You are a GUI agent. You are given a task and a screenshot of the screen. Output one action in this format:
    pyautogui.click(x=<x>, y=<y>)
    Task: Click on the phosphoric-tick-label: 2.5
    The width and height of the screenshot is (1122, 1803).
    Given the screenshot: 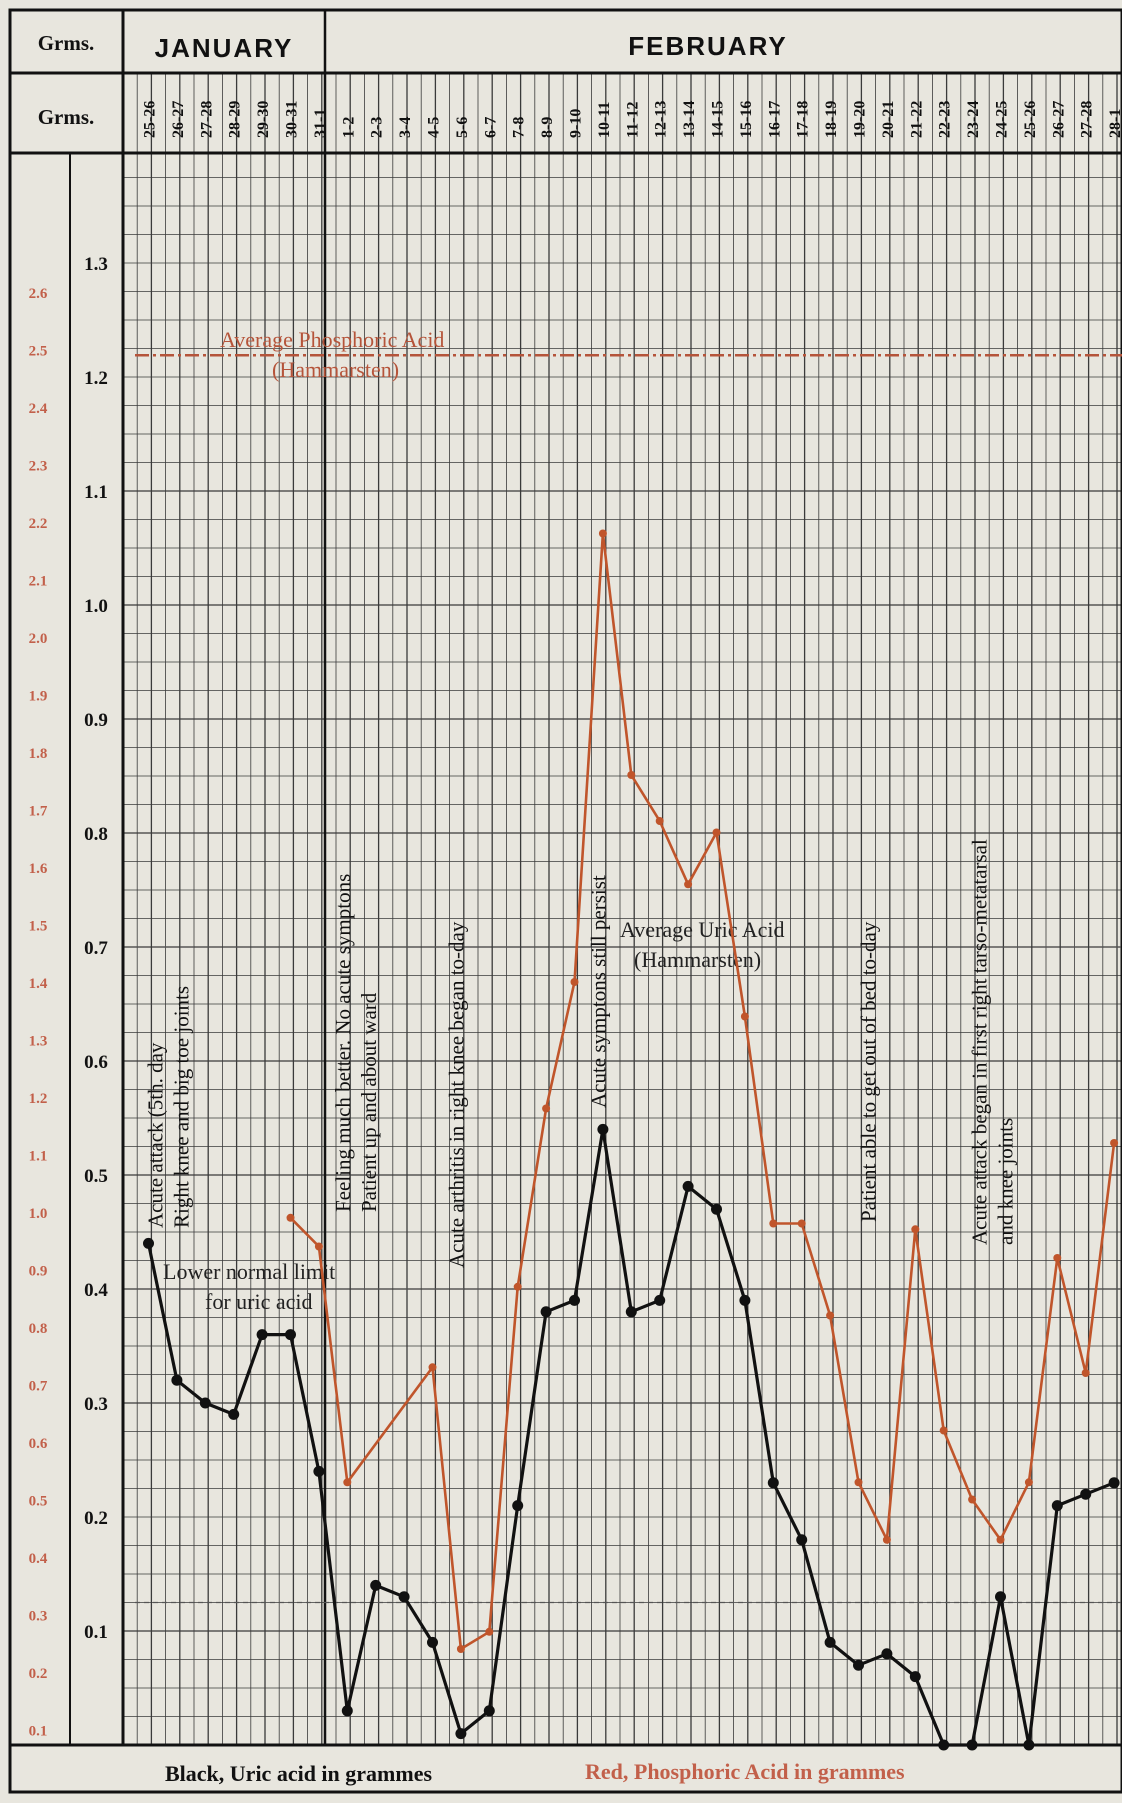 What is the action you would take?
    pyautogui.click(x=38, y=352)
    